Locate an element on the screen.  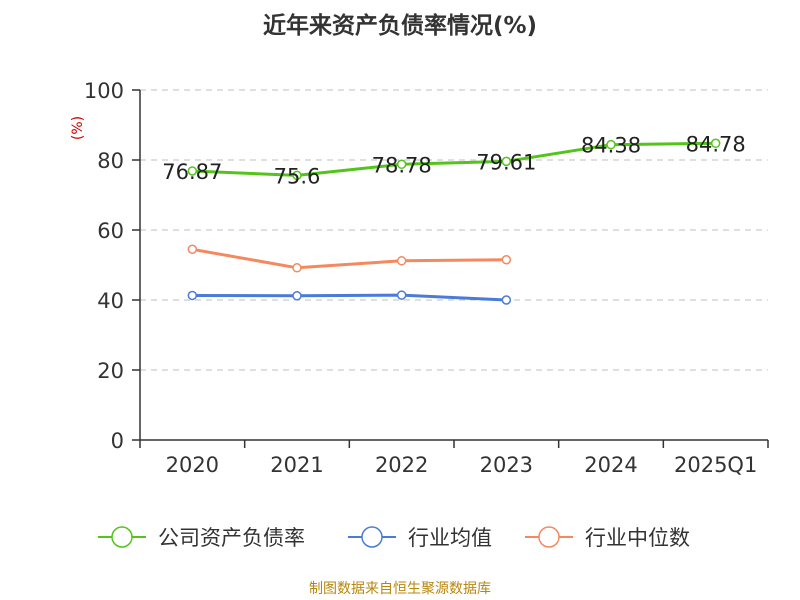
x-tick-label: 2023 is located at coordinates (506, 465).